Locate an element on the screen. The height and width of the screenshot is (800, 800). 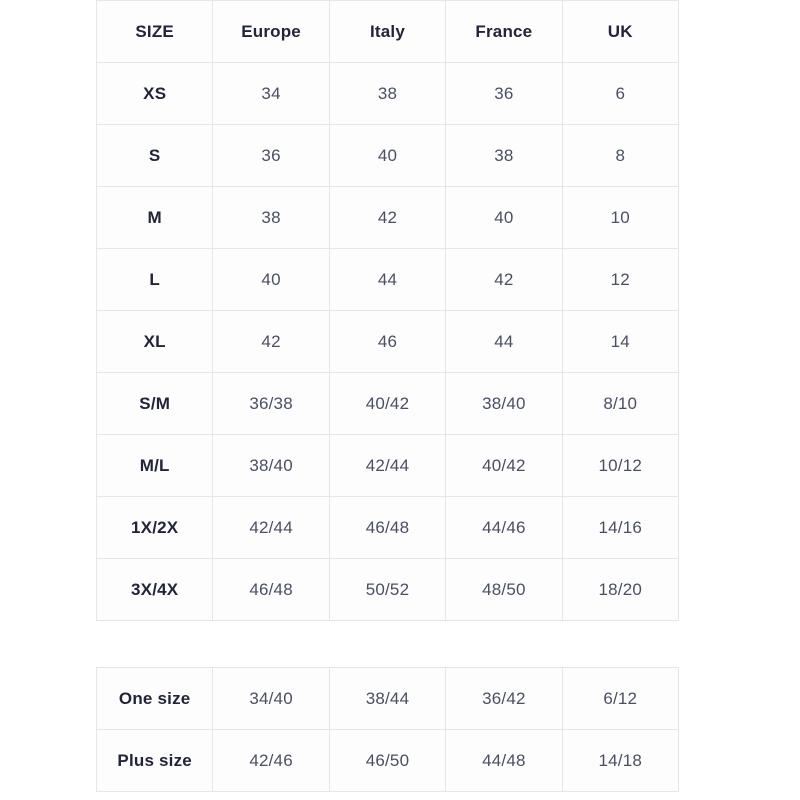
table-row: M/L 38/40 42/44 40/42 10/12 is located at coordinates (387, 465).